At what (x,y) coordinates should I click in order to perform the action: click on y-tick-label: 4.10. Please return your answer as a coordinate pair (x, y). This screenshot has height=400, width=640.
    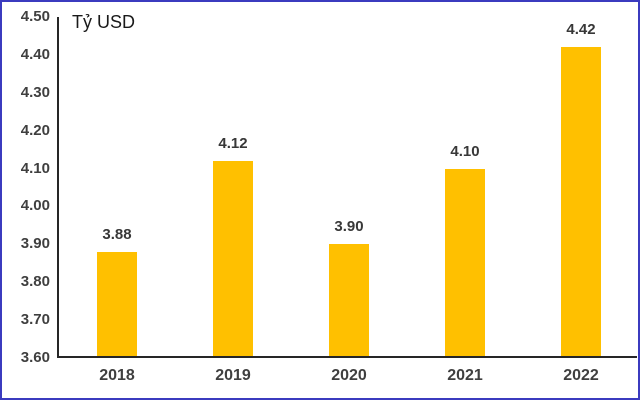
    Looking at the image, I should click on (35, 168).